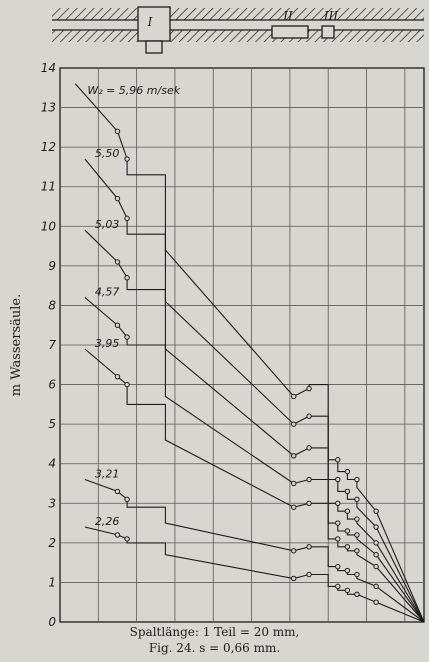  Describe the element at coordinates (48, 147) in the screenshot. I see `y-tick-label: 12` at that location.